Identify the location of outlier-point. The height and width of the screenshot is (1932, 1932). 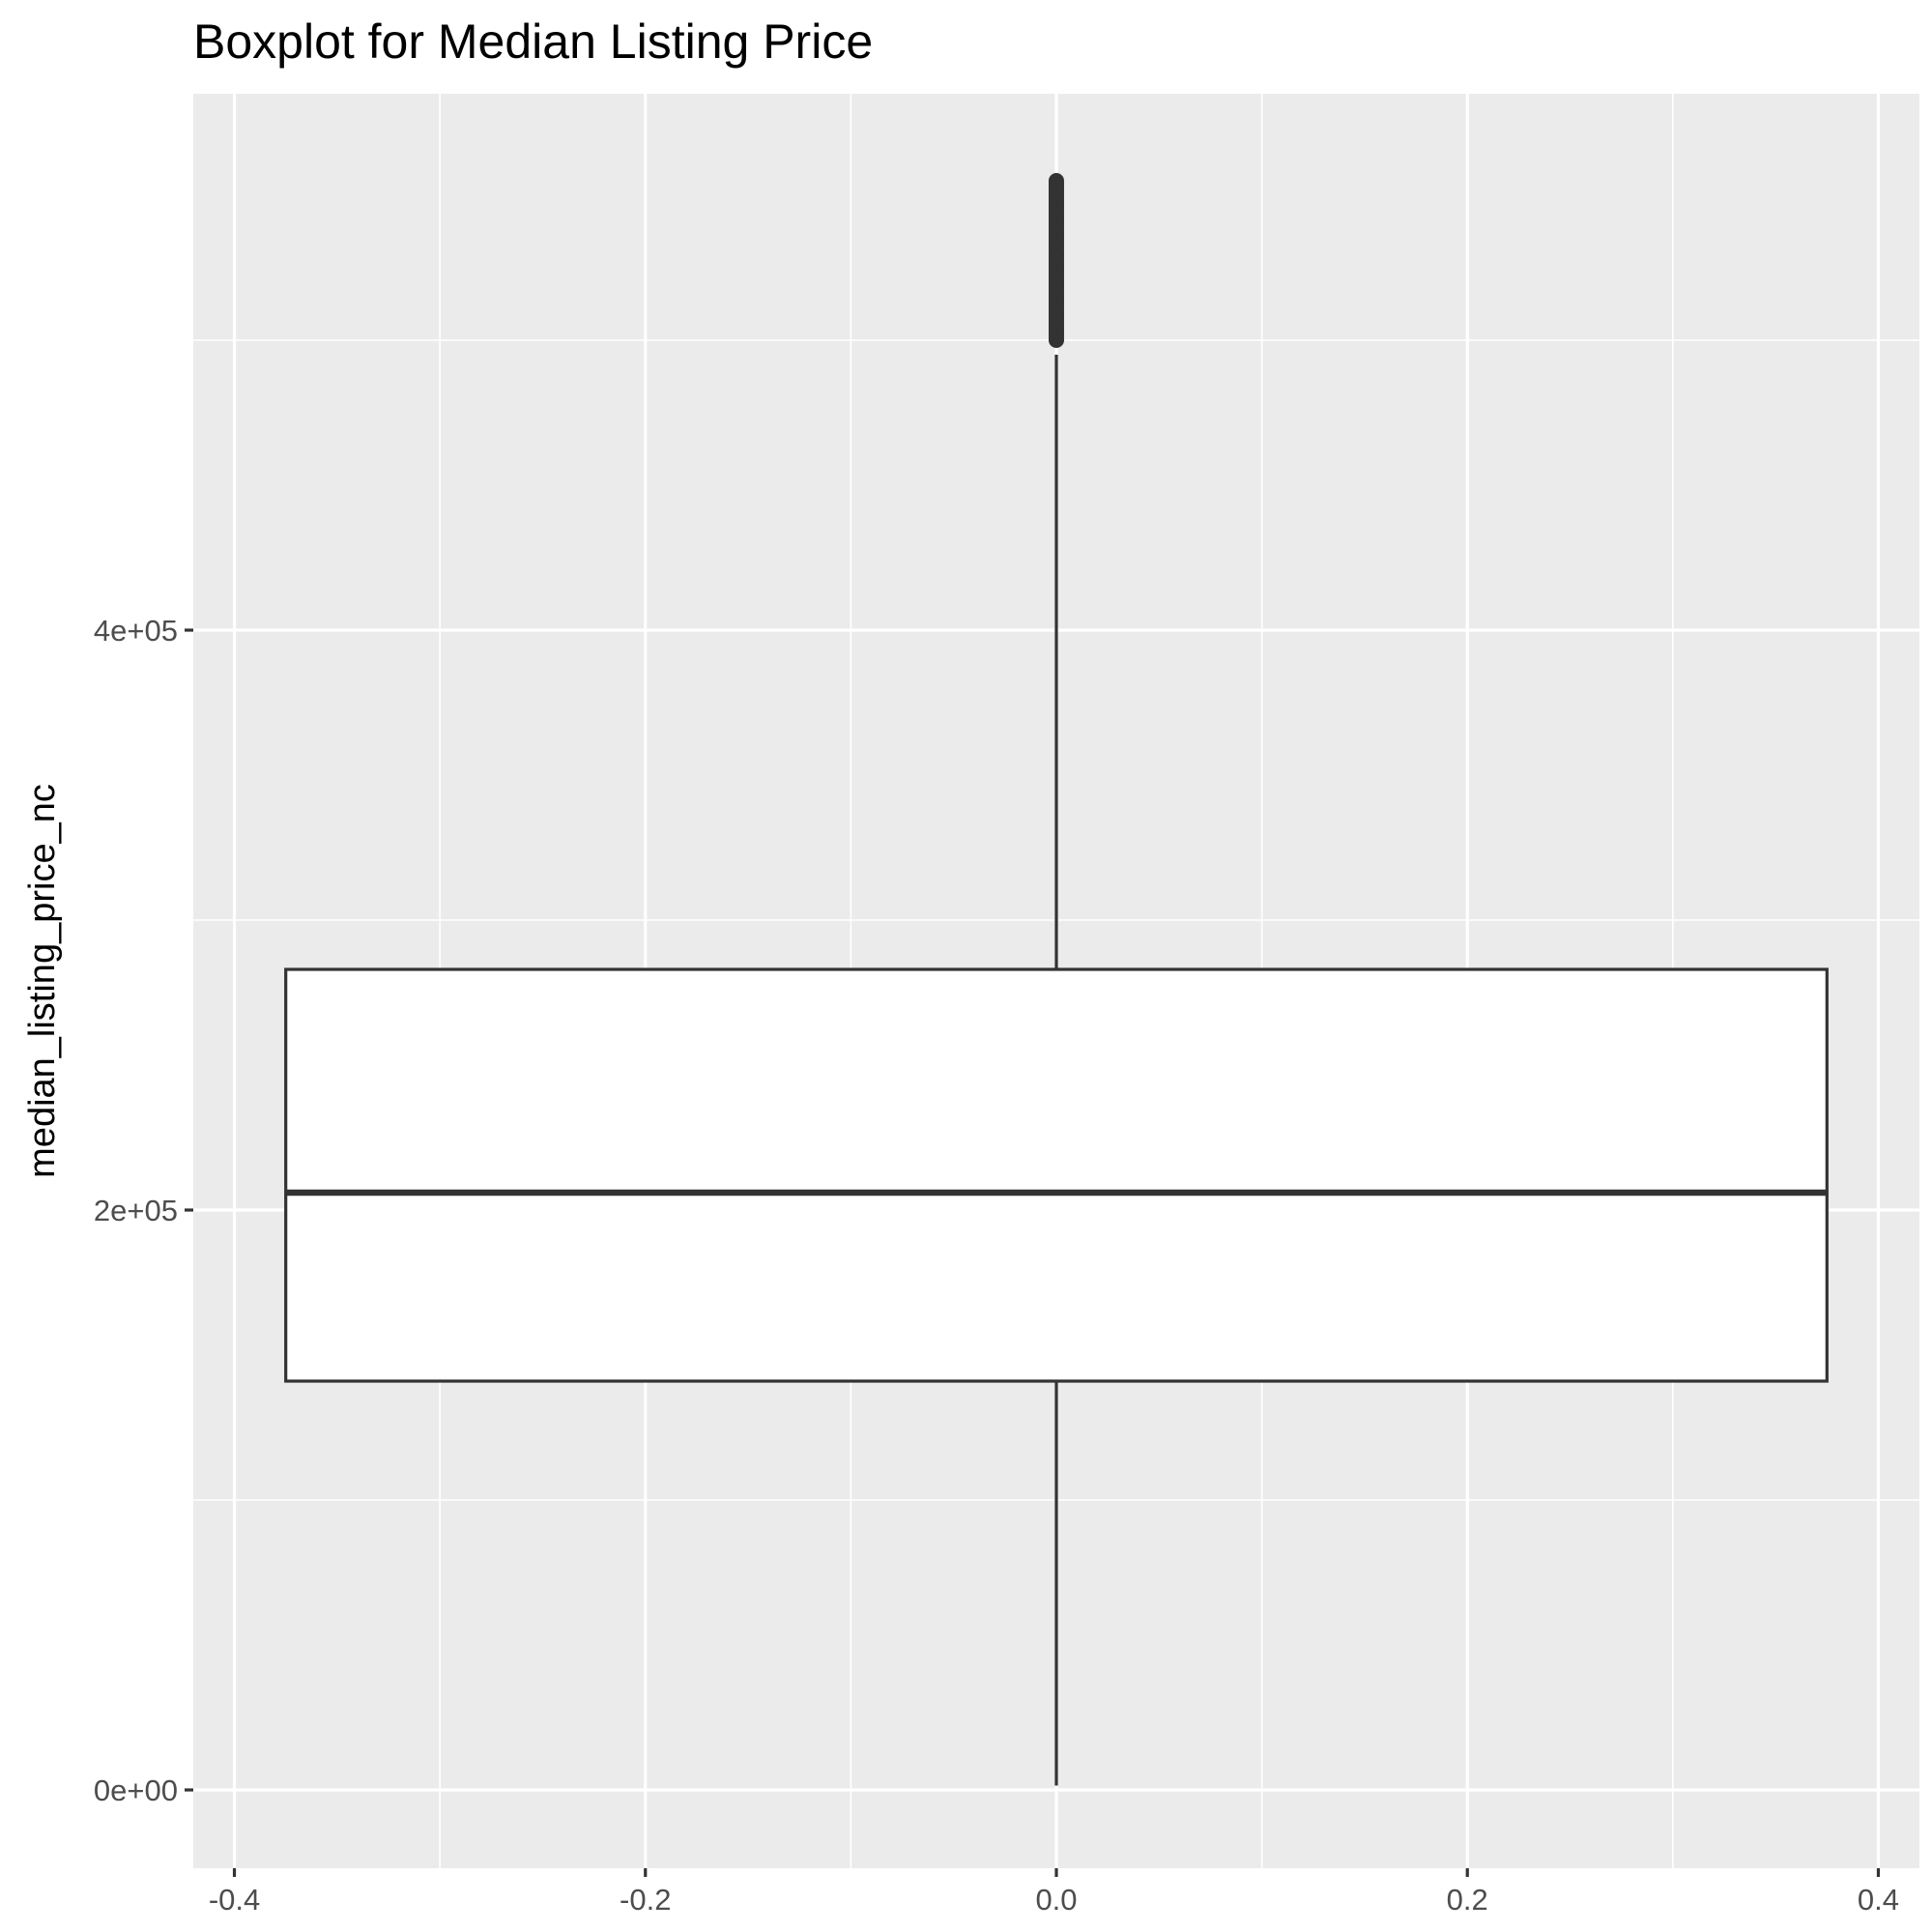
(1056, 180).